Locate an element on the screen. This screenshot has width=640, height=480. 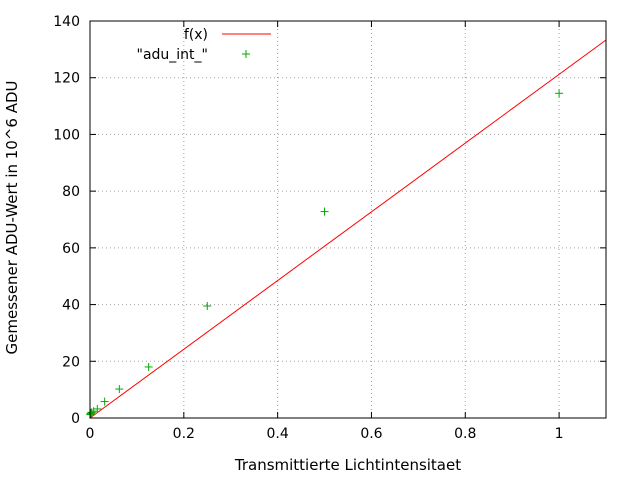
y-tick-label: 20 is located at coordinates (71, 362).